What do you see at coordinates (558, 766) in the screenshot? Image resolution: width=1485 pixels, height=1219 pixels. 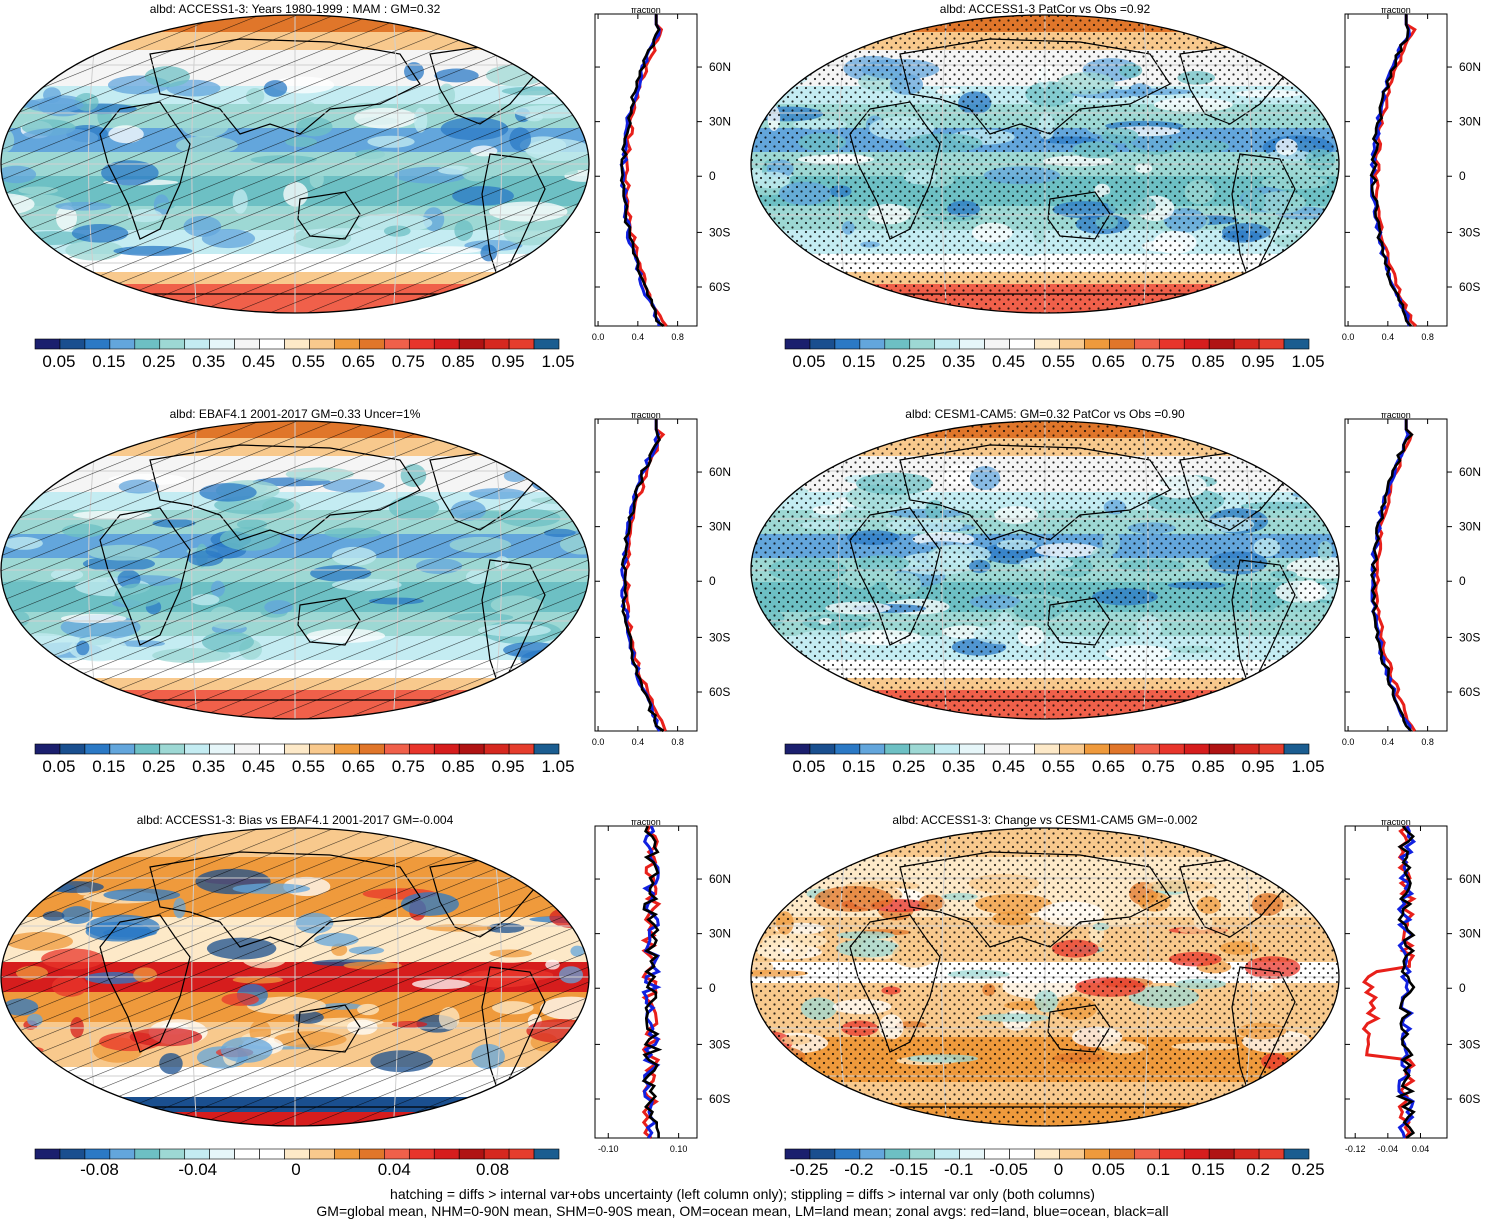 I see `colorbar-tick-label: 1.05` at bounding box center [558, 766].